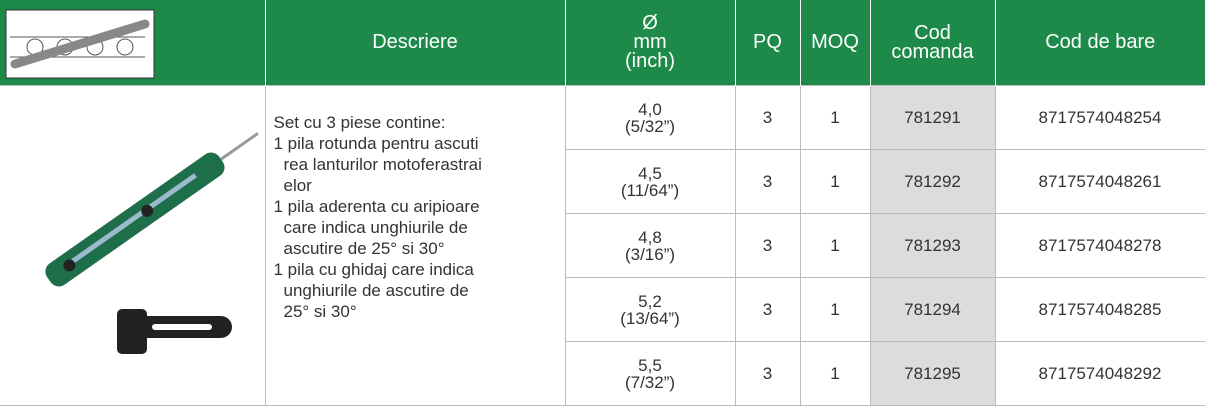 The width and height of the screenshot is (1205, 406). Describe the element at coordinates (650, 109) in the screenshot. I see `cell-text: 4,0` at that location.